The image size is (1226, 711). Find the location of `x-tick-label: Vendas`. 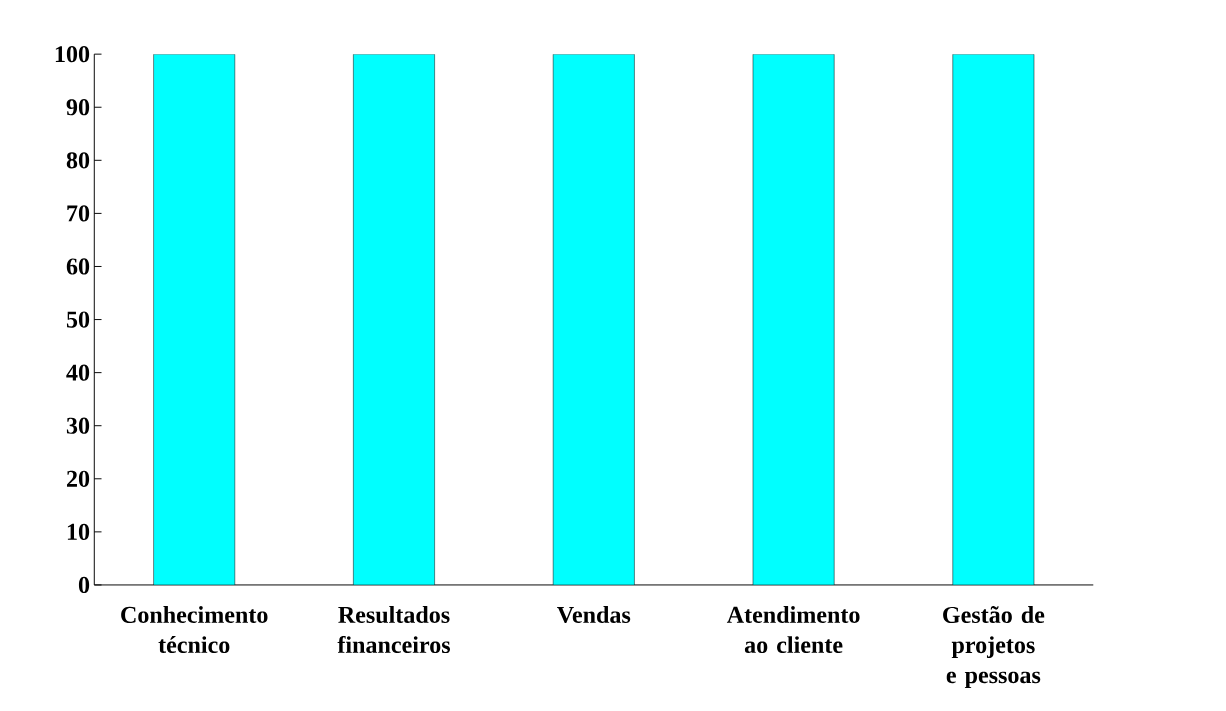

x-tick-label: Vendas is located at coordinates (594, 614).